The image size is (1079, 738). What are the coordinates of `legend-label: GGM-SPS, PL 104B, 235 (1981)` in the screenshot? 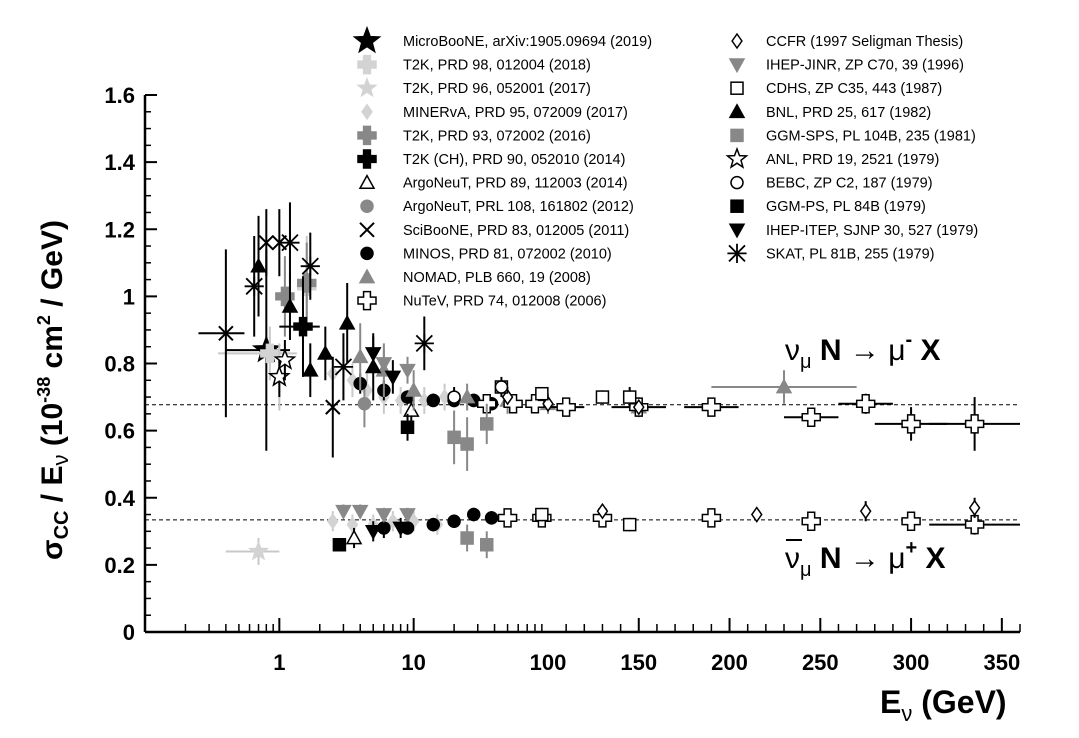 It's located at (871, 136).